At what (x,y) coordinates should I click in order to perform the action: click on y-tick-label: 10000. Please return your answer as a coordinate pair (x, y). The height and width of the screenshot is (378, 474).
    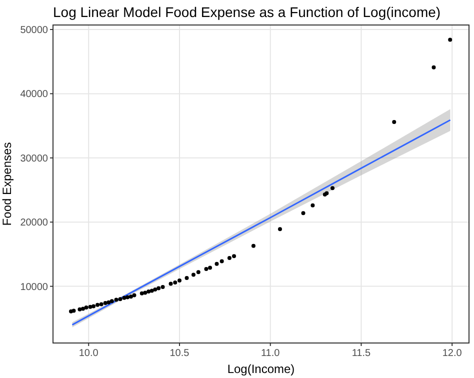
    Looking at the image, I should click on (34, 287).